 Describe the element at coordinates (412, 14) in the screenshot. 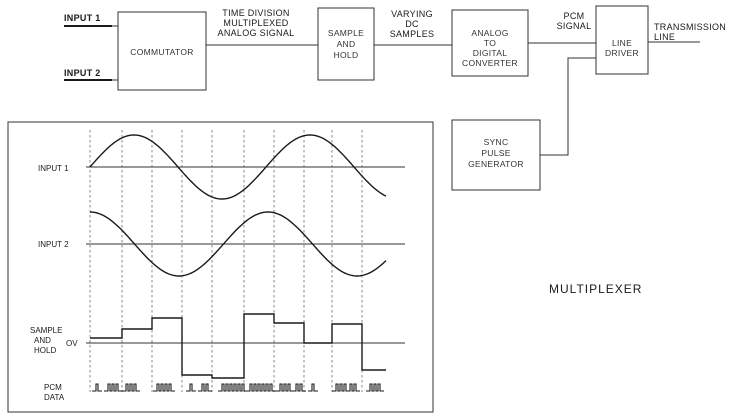

I see `varying-dc-label-line1: VARYING` at that location.